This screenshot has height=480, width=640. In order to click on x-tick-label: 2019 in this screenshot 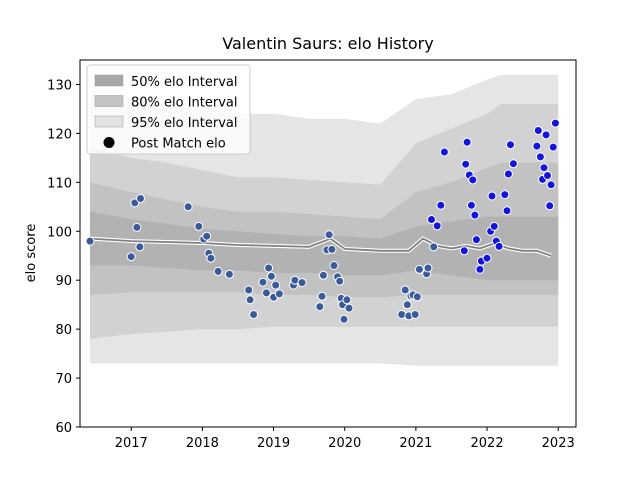, I will do `click(273, 443)`.